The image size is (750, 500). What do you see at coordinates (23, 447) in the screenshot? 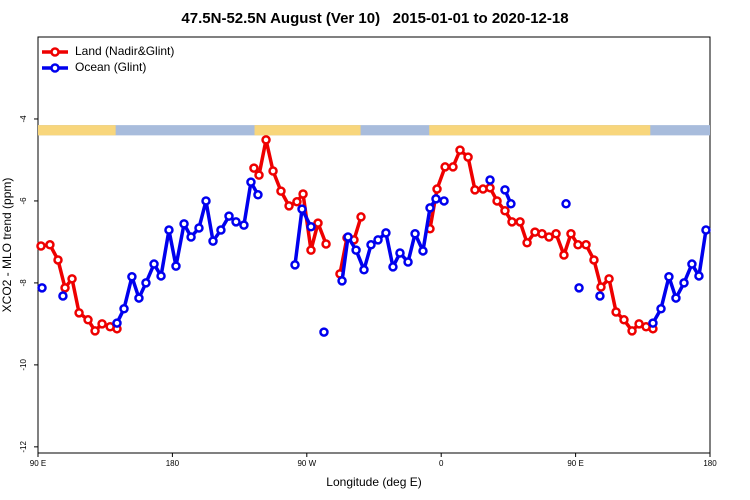
I see `y-tick-label: -12` at bounding box center [23, 447].